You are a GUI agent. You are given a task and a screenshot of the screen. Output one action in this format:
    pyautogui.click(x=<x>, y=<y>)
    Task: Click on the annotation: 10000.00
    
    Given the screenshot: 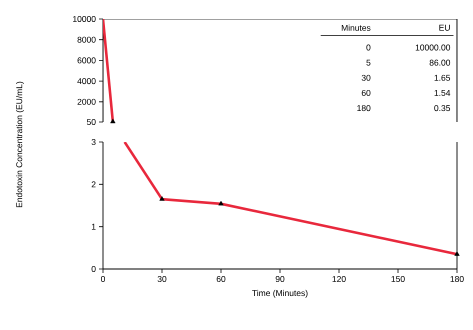 What is the action you would take?
    pyautogui.click(x=433, y=47)
    